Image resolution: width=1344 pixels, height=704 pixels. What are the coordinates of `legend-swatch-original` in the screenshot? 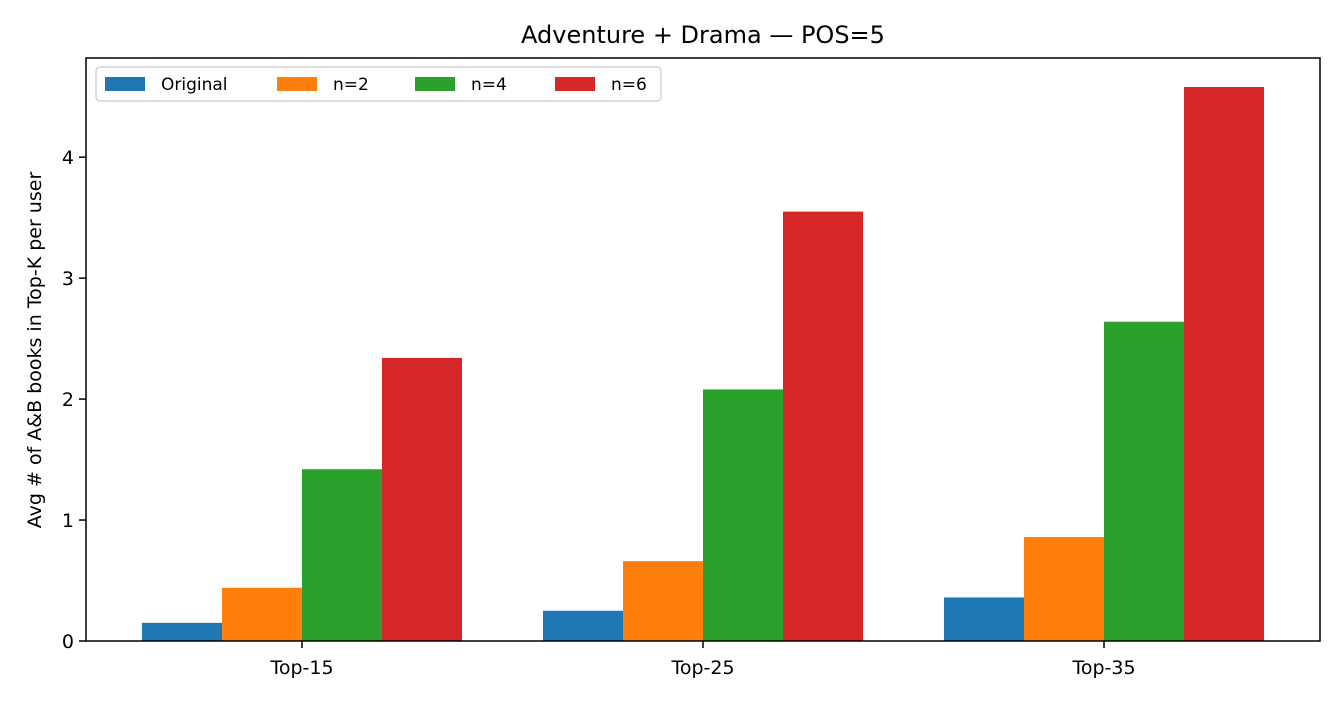 It's located at (125, 84).